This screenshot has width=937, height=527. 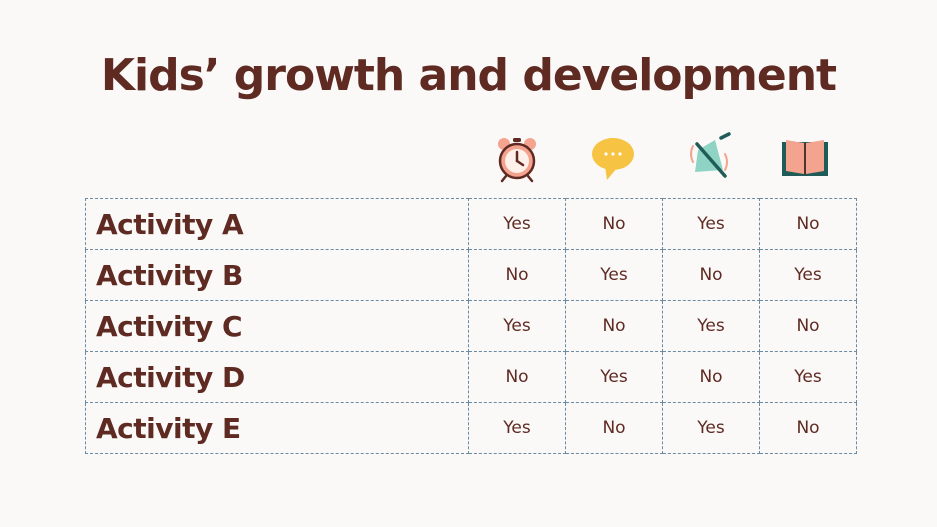 I want to click on column-icons, so click(x=661, y=158).